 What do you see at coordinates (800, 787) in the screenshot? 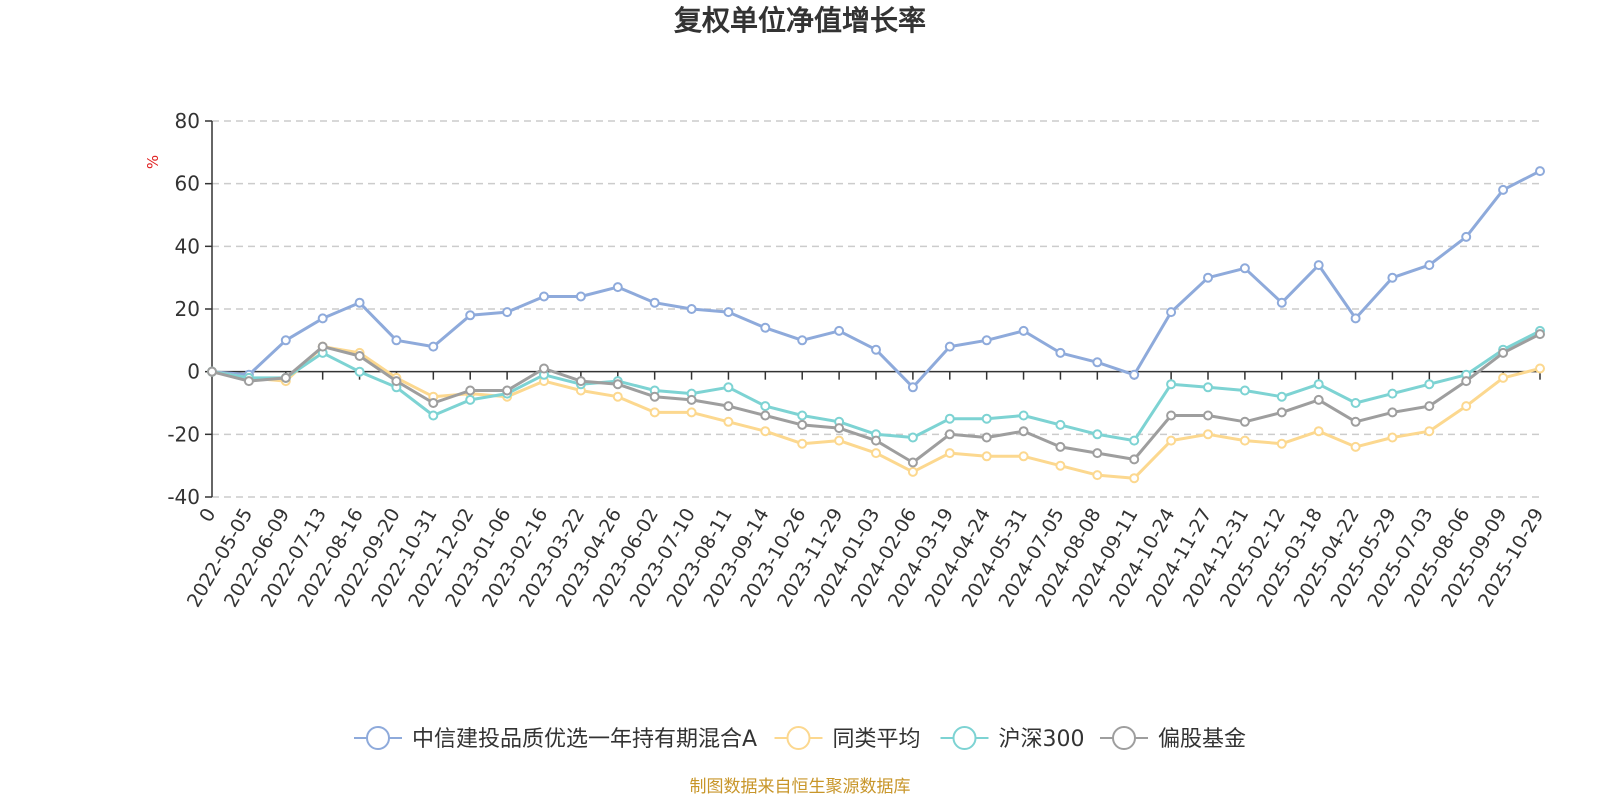
I see `source-note: 制图数据来自恒生聚源数据库` at bounding box center [800, 787].